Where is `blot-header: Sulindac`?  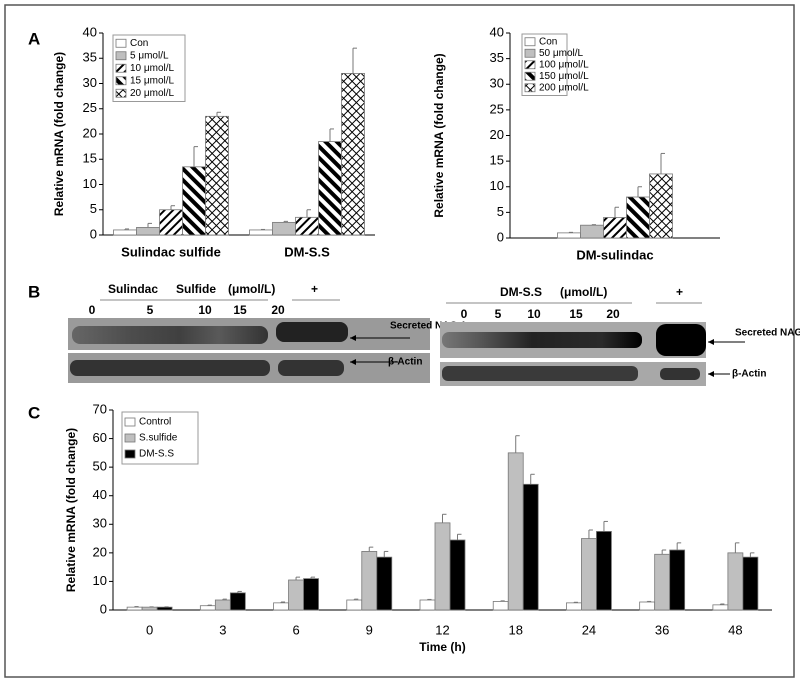
blot-header: Sulindac is located at coordinates (133, 289).